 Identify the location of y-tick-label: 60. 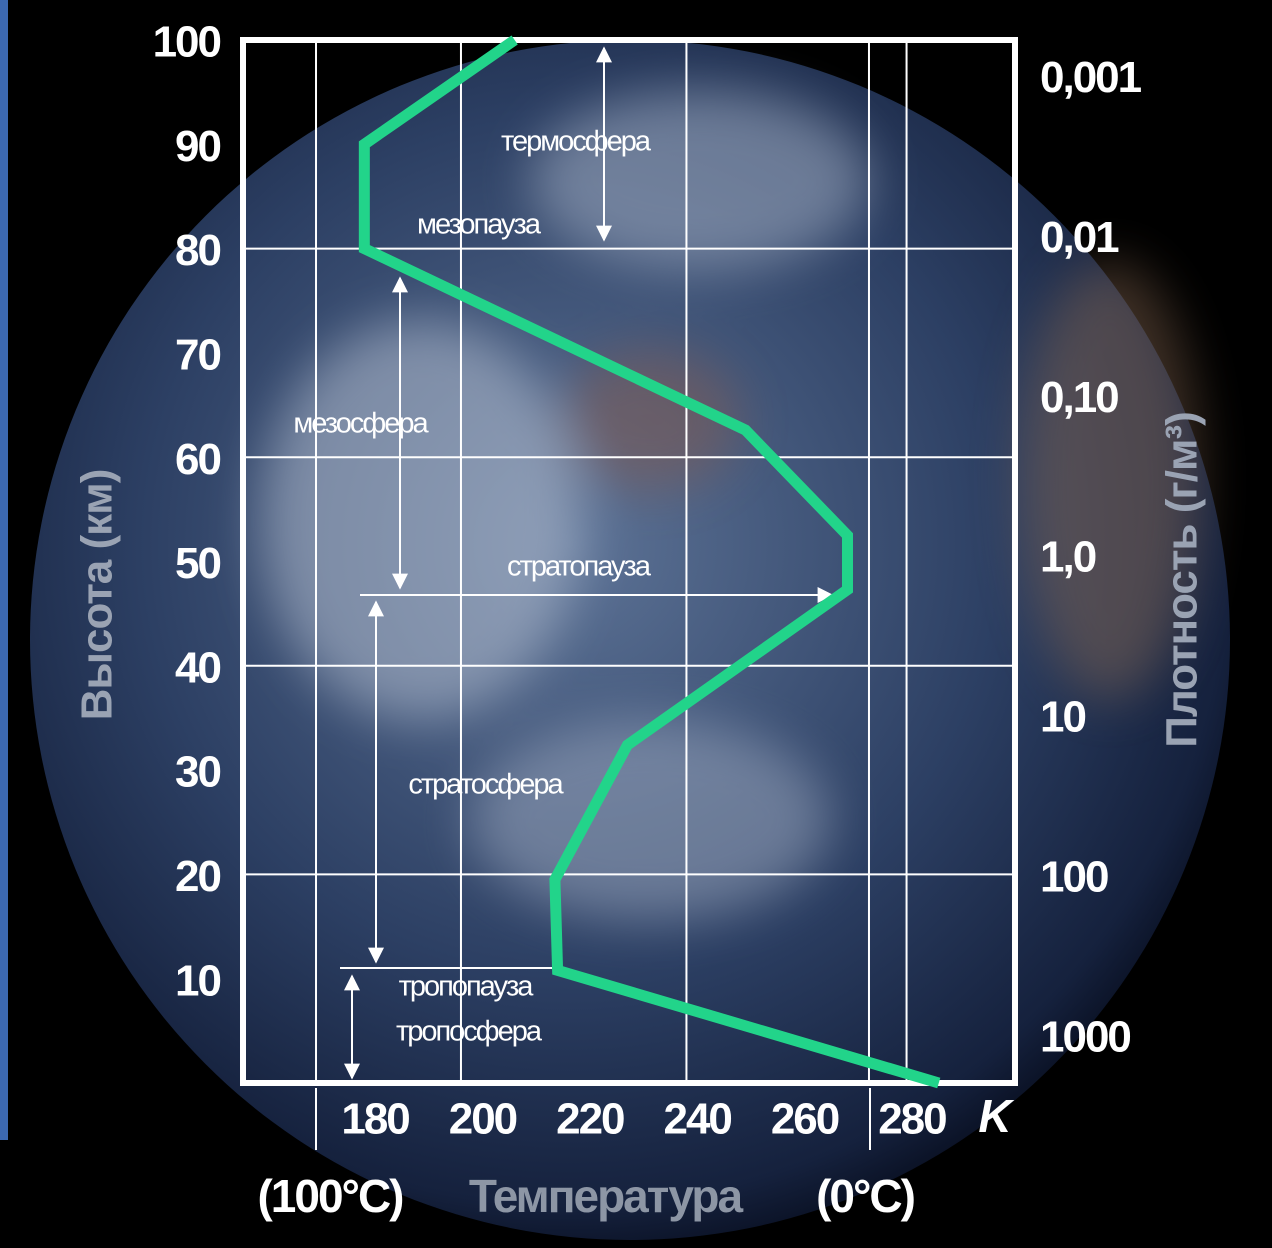
(197, 459).